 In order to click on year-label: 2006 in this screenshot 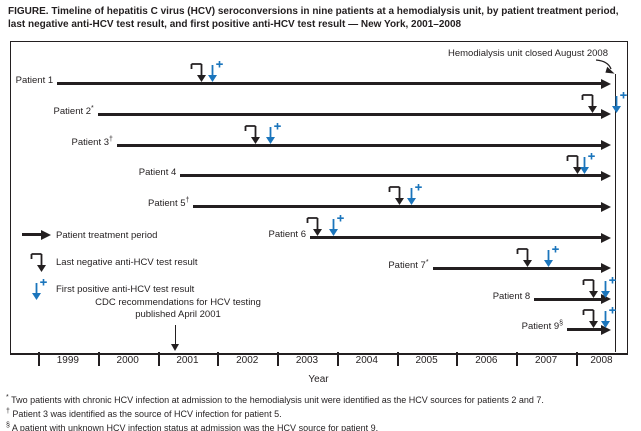, I will do `click(486, 360)`.